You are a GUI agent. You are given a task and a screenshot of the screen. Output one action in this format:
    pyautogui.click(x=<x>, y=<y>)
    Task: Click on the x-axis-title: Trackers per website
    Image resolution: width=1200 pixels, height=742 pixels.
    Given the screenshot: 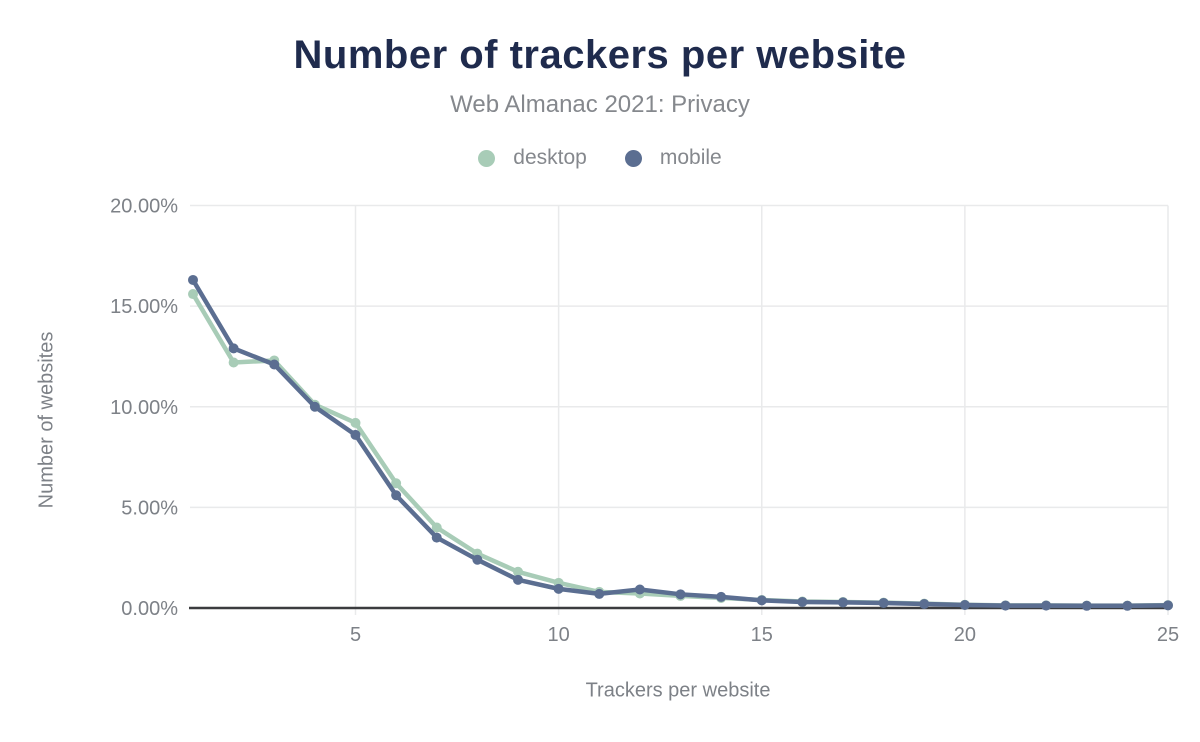 What is the action you would take?
    pyautogui.click(x=678, y=690)
    